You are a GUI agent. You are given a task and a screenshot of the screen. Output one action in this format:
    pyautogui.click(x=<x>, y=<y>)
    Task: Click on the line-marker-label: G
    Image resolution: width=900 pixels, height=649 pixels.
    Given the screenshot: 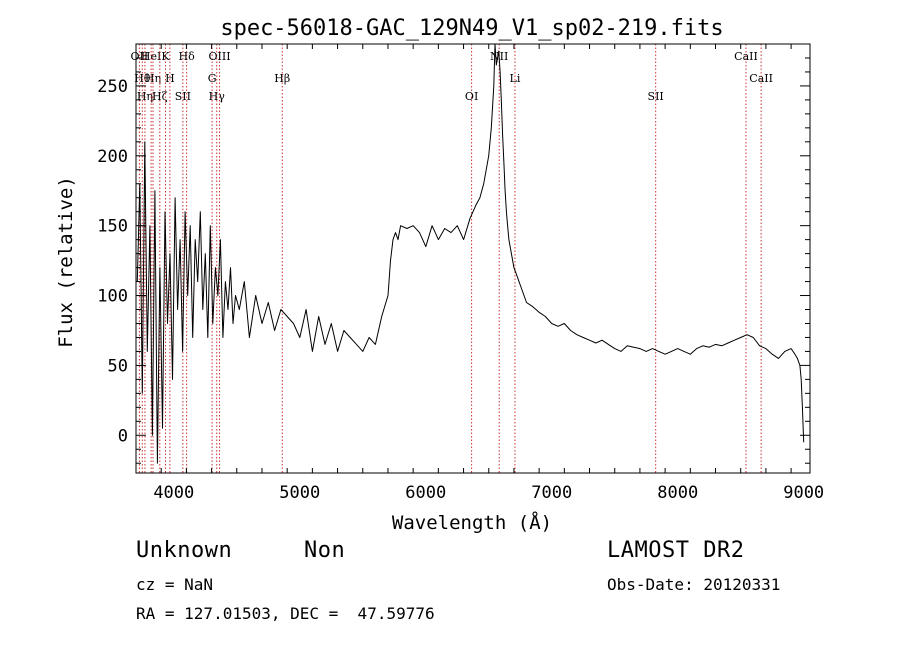 What is the action you would take?
    pyautogui.click(x=212, y=78)
    